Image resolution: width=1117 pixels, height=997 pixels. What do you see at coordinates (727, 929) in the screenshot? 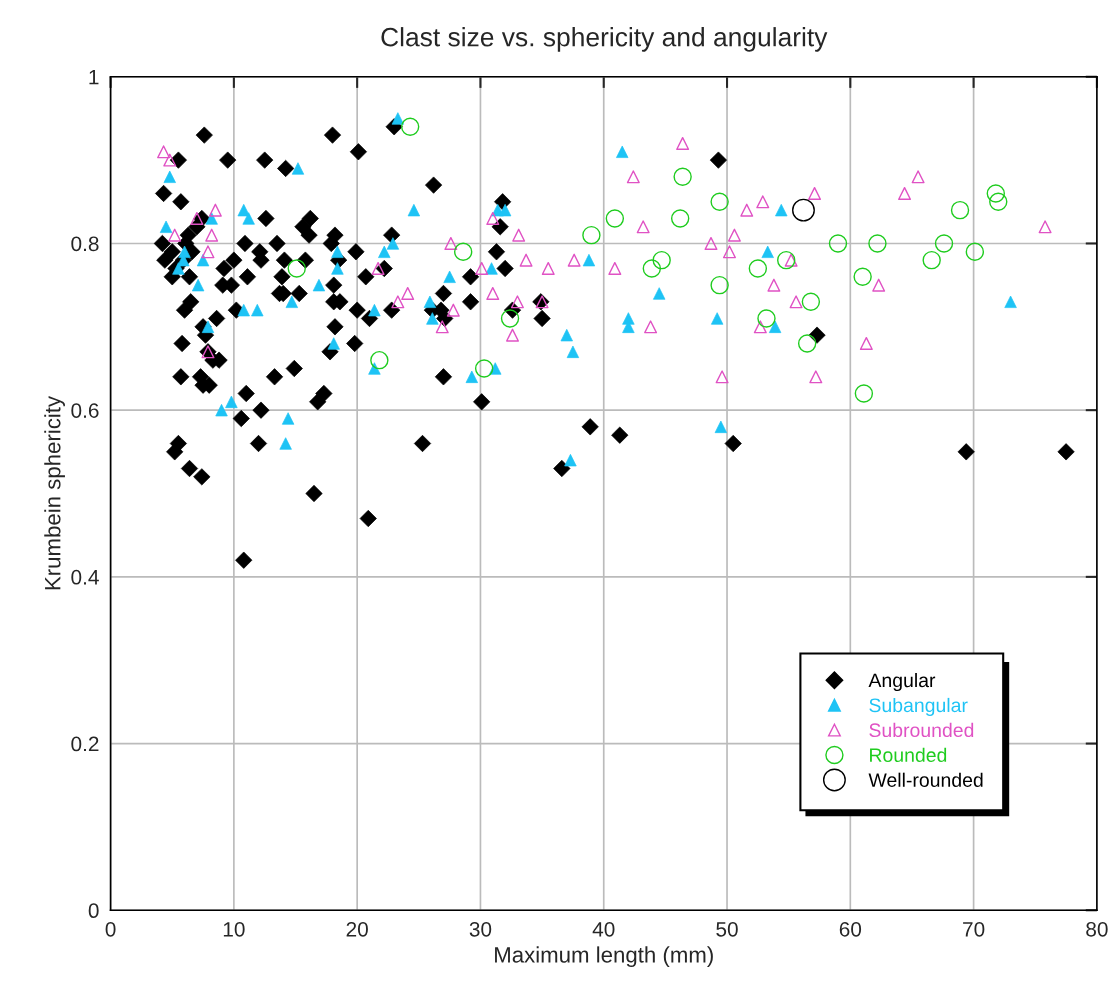
I see `x-tick-label: 50` at bounding box center [727, 929].